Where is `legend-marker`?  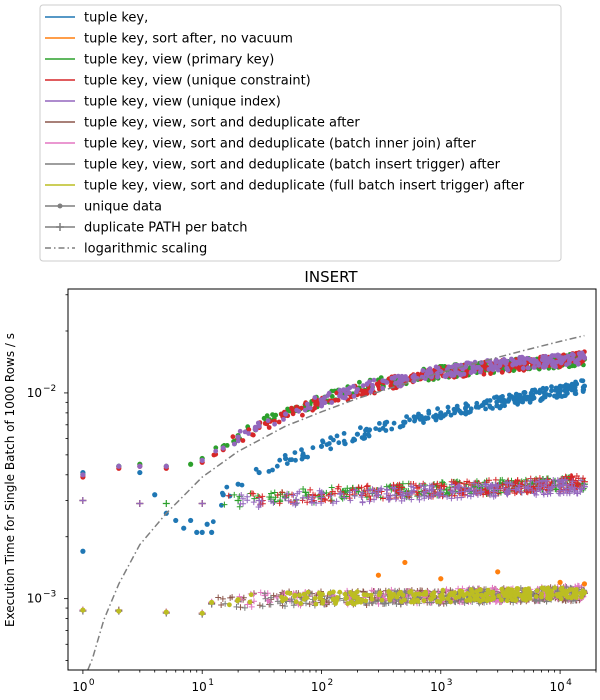
legend-marker is located at coordinates (60, 227).